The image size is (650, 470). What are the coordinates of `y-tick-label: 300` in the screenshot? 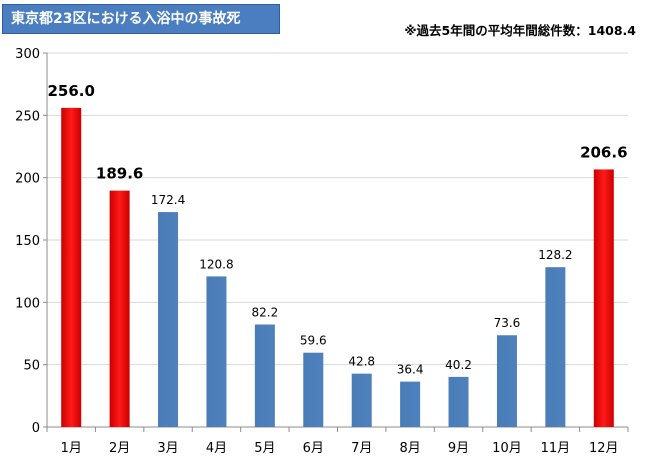 It's located at (27, 54).